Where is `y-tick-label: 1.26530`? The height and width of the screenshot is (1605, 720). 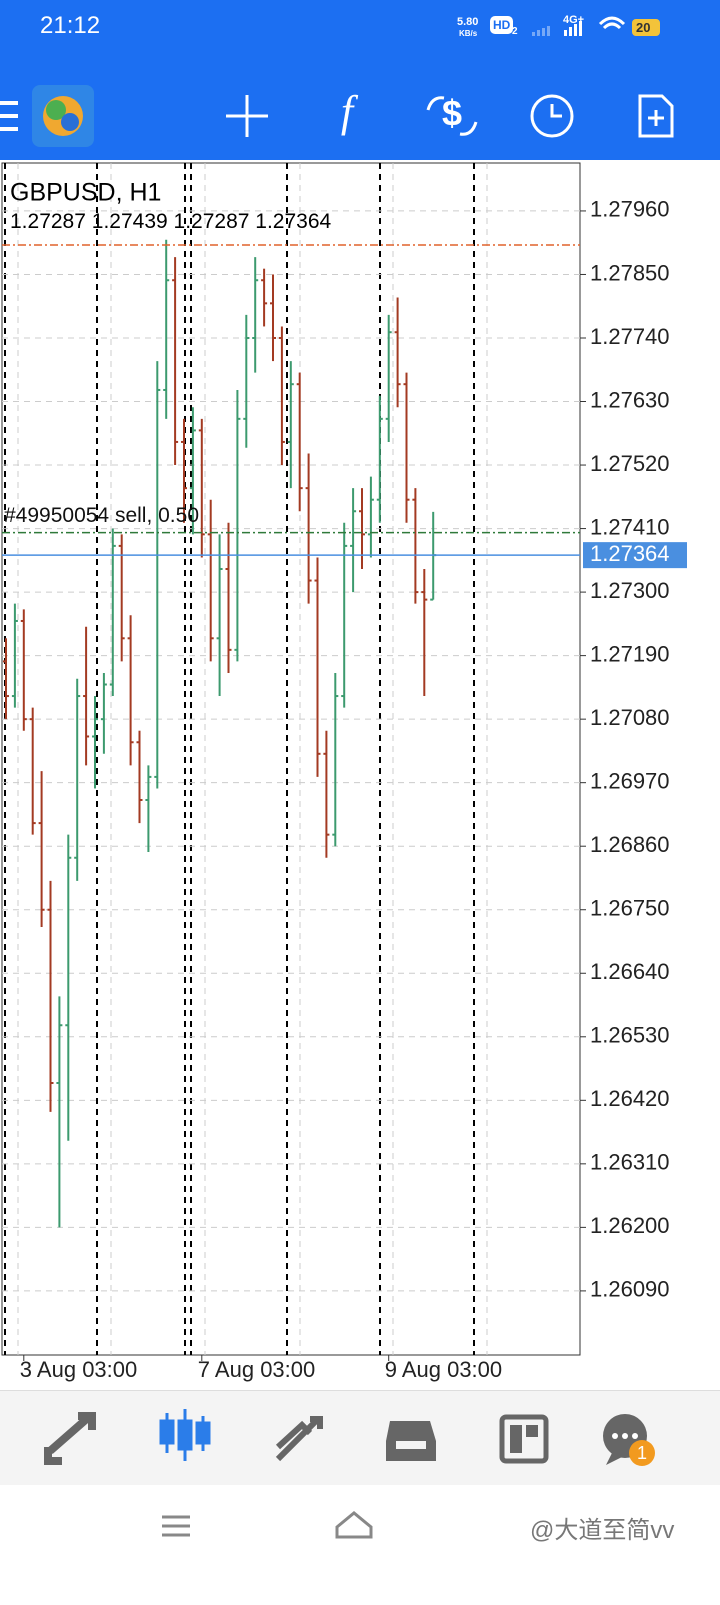 y-tick-label: 1.26530 is located at coordinates (630, 1035).